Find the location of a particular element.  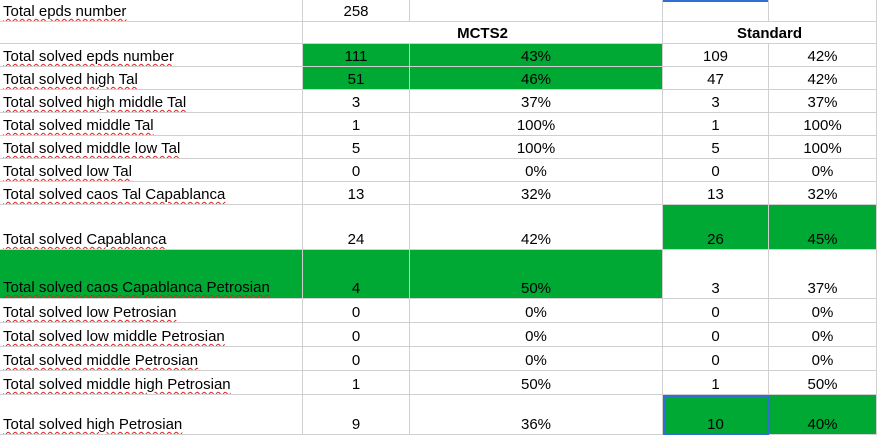

row-label: Total solved middle high Petrosian is located at coordinates (151, 383).